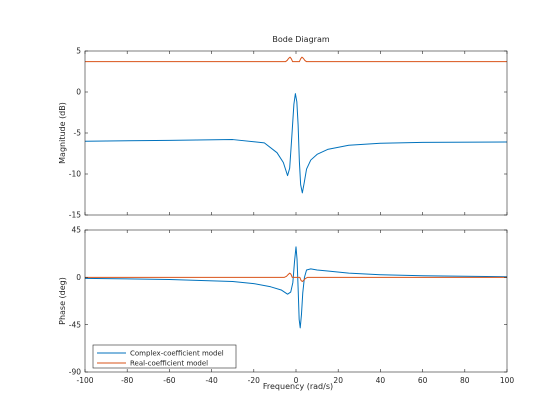  Describe the element at coordinates (75, 324) in the screenshot. I see `y-tick-label: -45` at that location.